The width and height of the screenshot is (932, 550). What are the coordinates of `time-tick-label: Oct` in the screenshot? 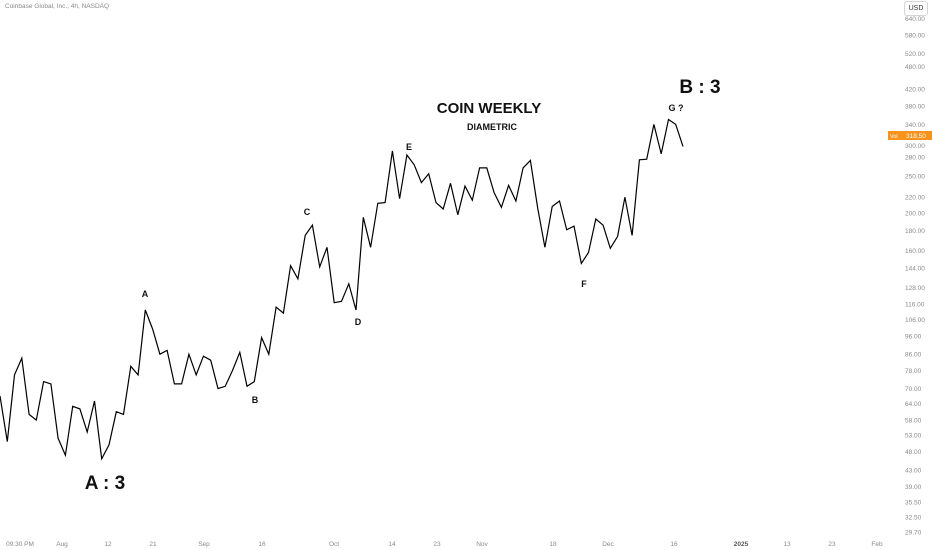 It's located at (334, 544).